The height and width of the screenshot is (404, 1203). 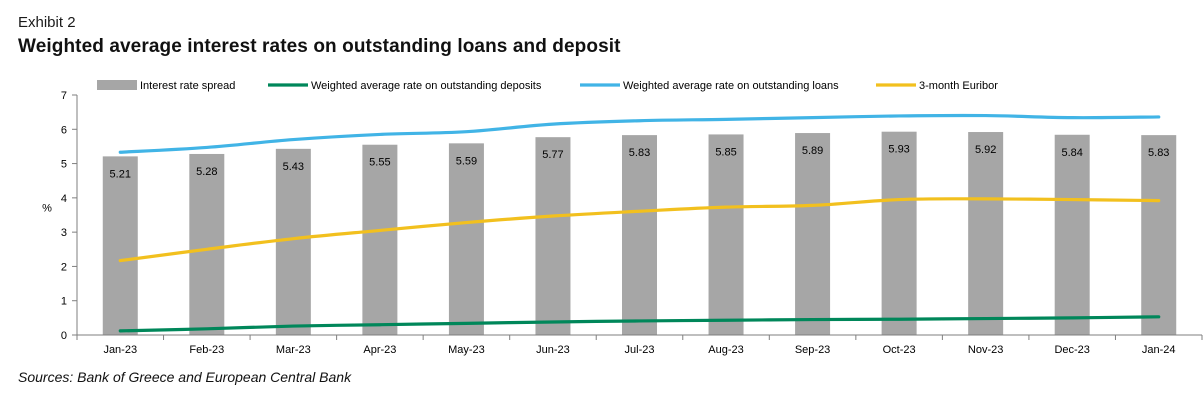 What do you see at coordinates (293, 167) in the screenshot?
I see `bar-data-label: 5.43` at bounding box center [293, 167].